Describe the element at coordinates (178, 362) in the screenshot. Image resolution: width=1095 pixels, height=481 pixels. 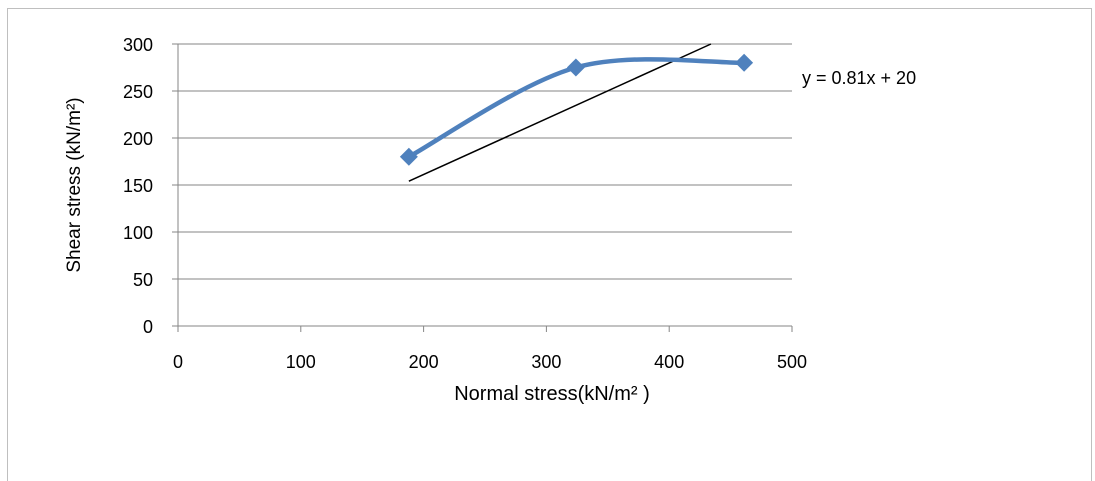
I see `x-tick-label: 0` at that location.